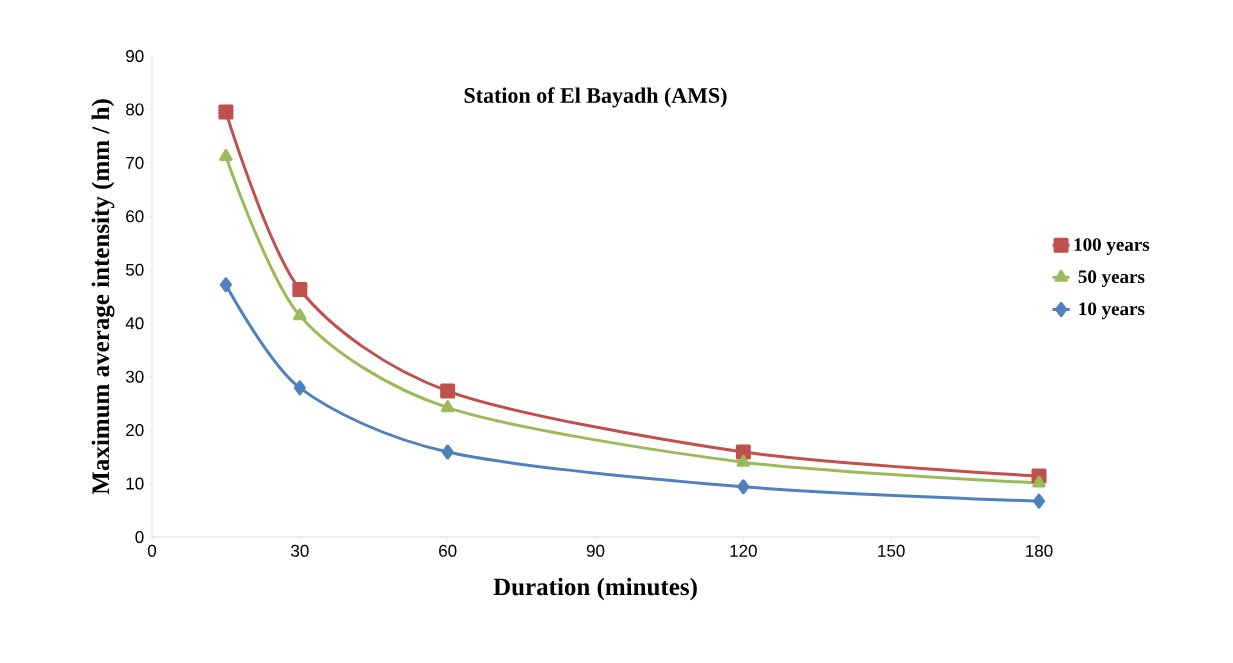 This screenshot has width=1233, height=663. Describe the element at coordinates (135, 109) in the screenshot. I see `y-tick-label: 80` at that location.